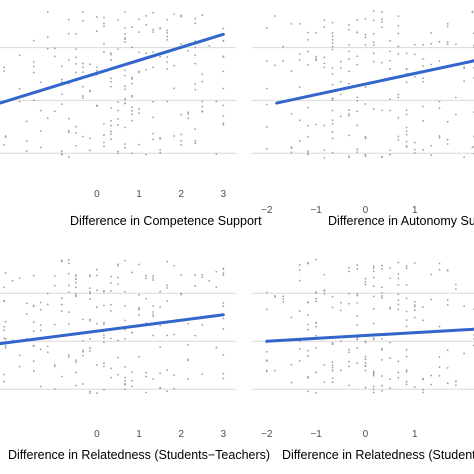 The width and height of the screenshot is (474, 474). What do you see at coordinates (181, 194) in the screenshot?
I see `x-tick-label: 2` at bounding box center [181, 194].